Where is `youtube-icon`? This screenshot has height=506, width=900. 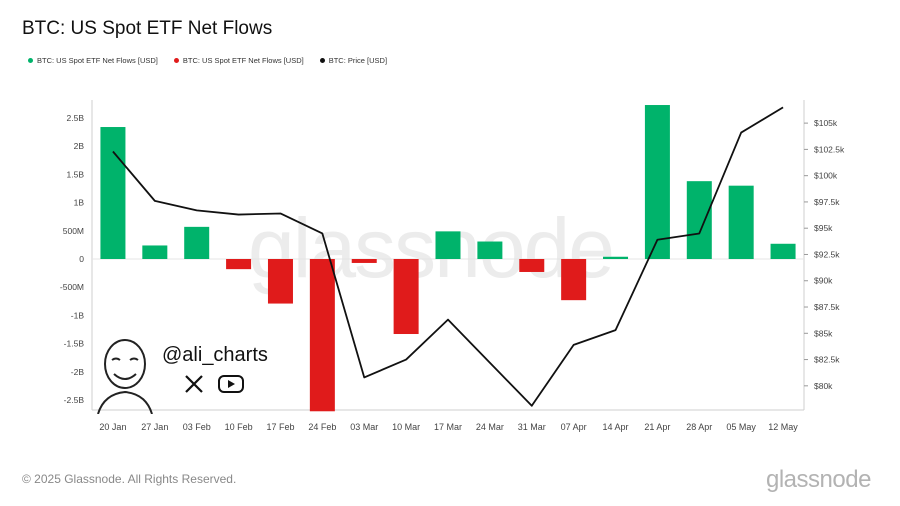 youtube-icon is located at coordinates (231, 384).